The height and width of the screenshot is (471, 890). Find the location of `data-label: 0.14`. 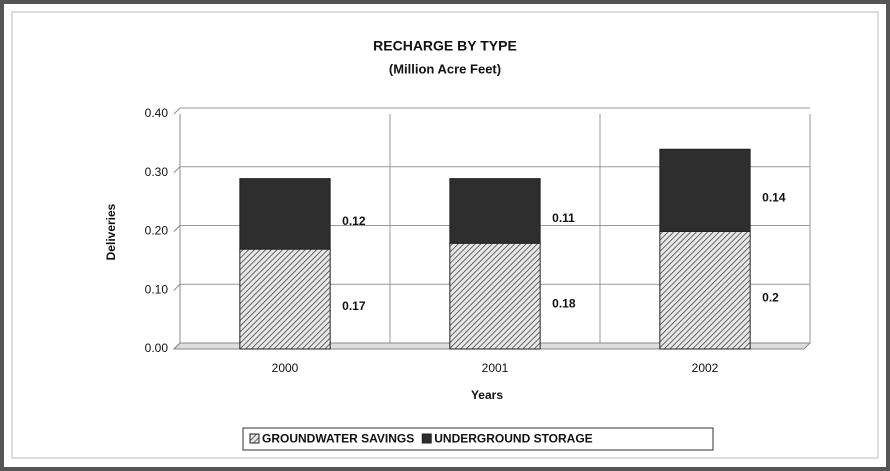

data-label: 0.14 is located at coordinates (774, 198).